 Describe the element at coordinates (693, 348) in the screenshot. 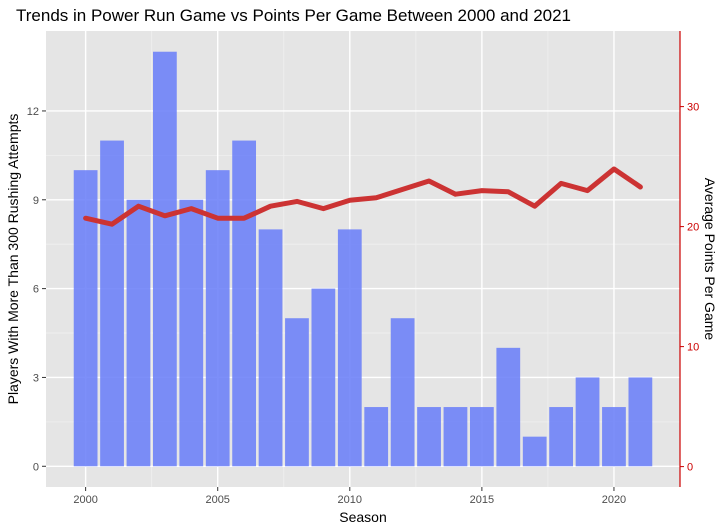

I see `right-tick-label: 10` at that location.